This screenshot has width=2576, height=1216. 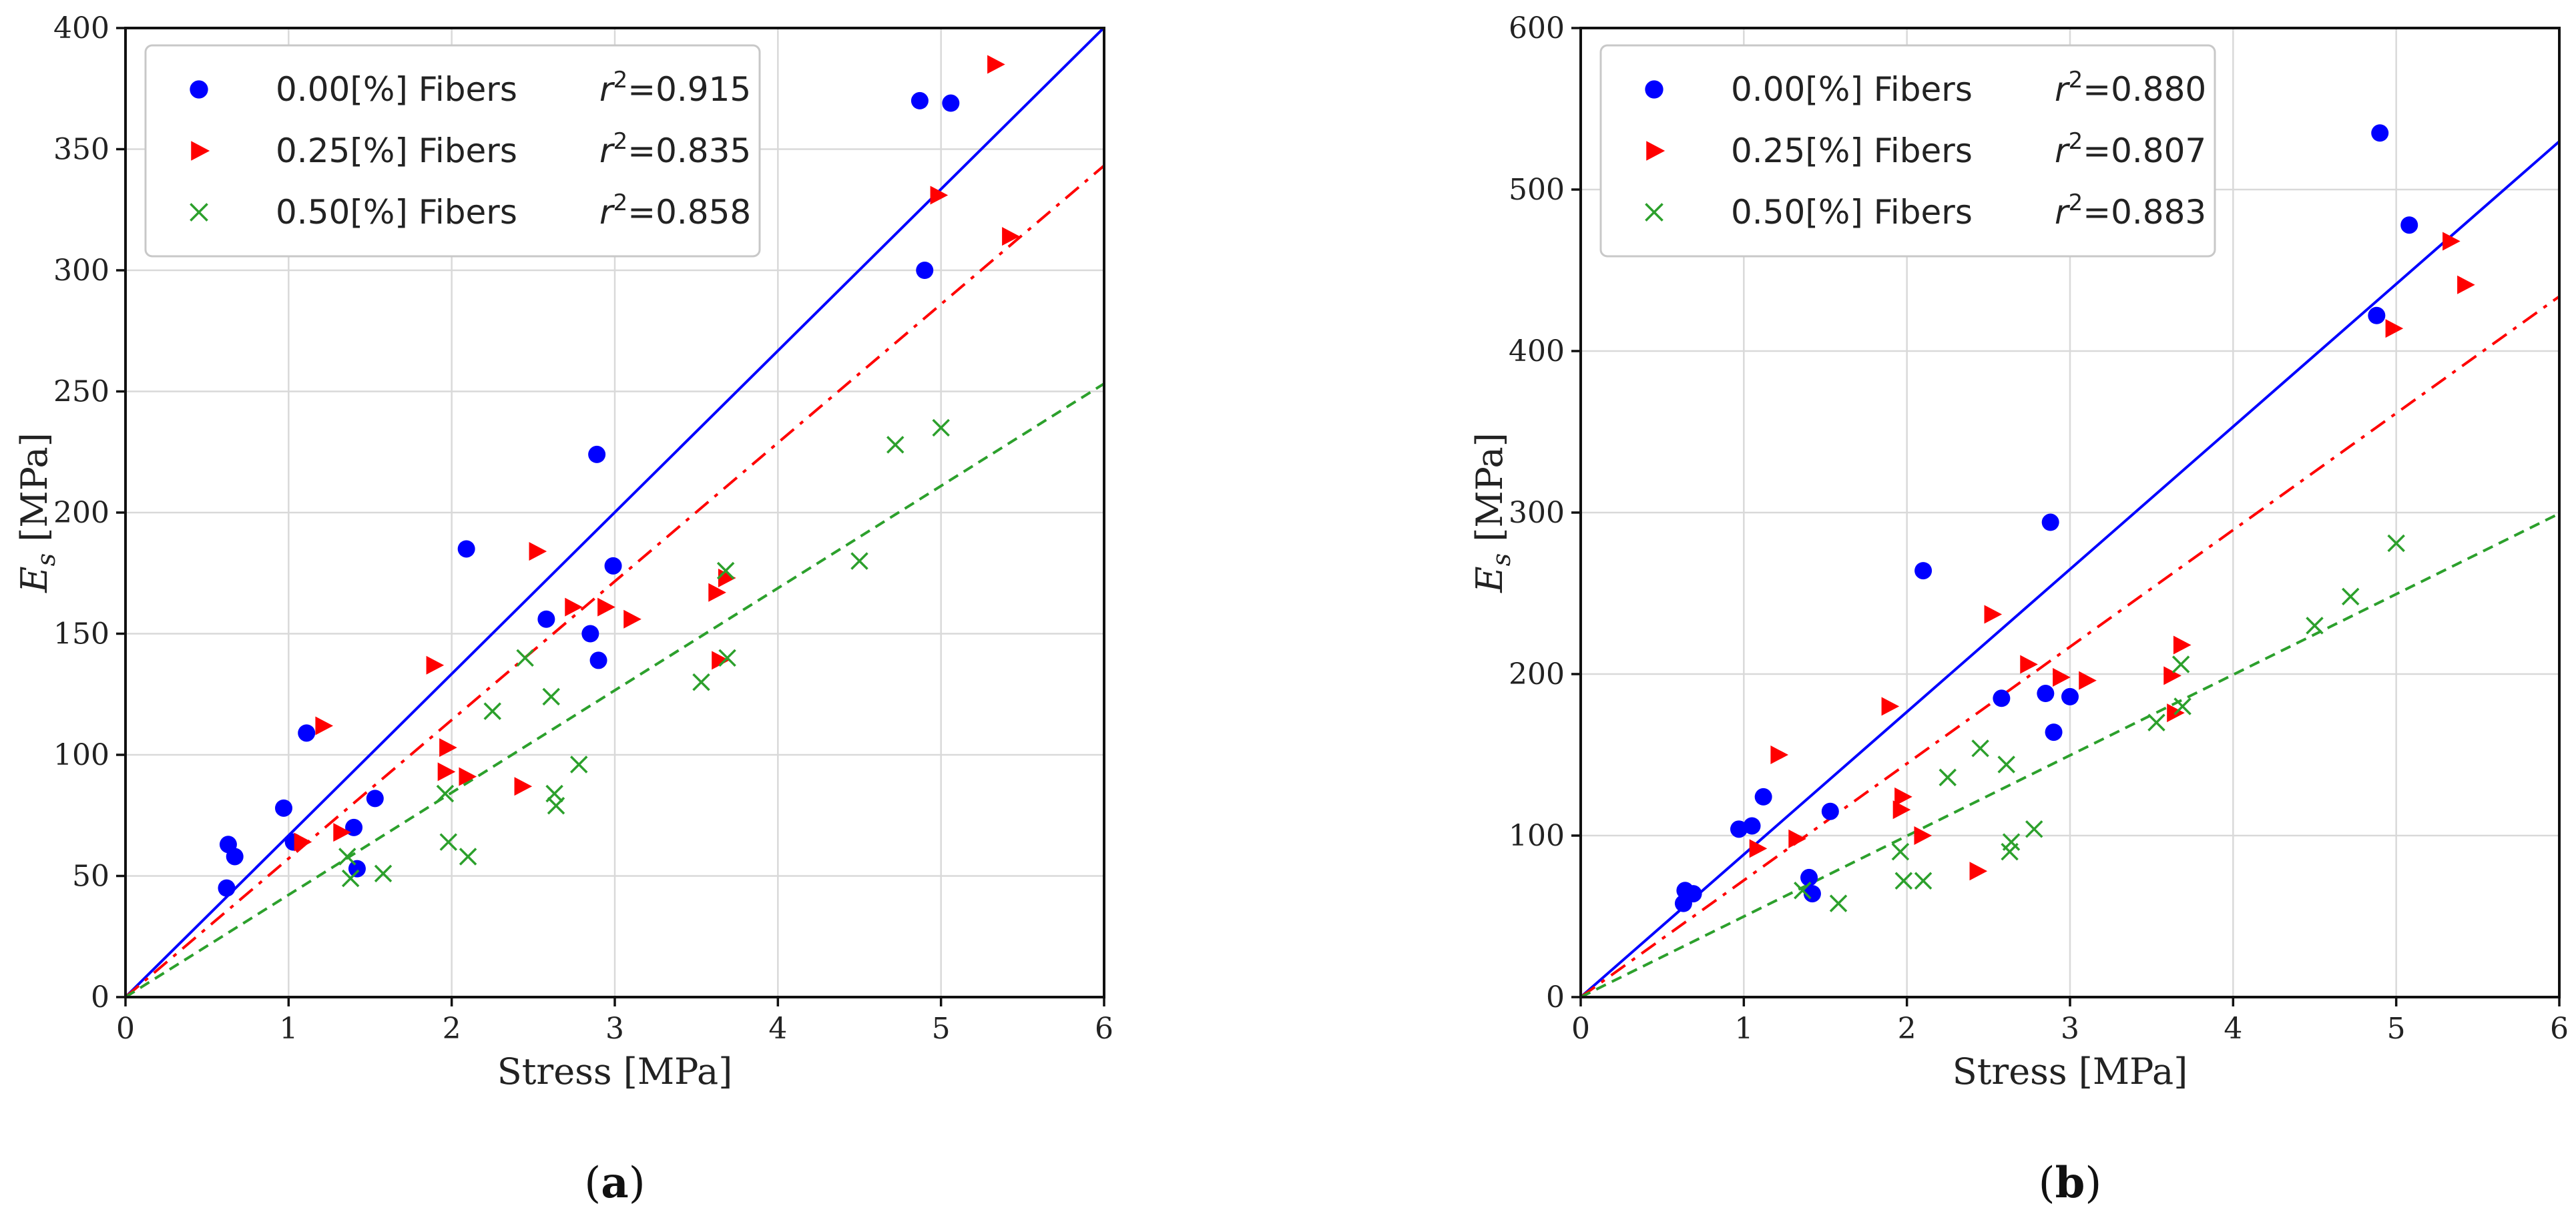 I want to click on y-tick-label: 50, so click(x=90, y=877).